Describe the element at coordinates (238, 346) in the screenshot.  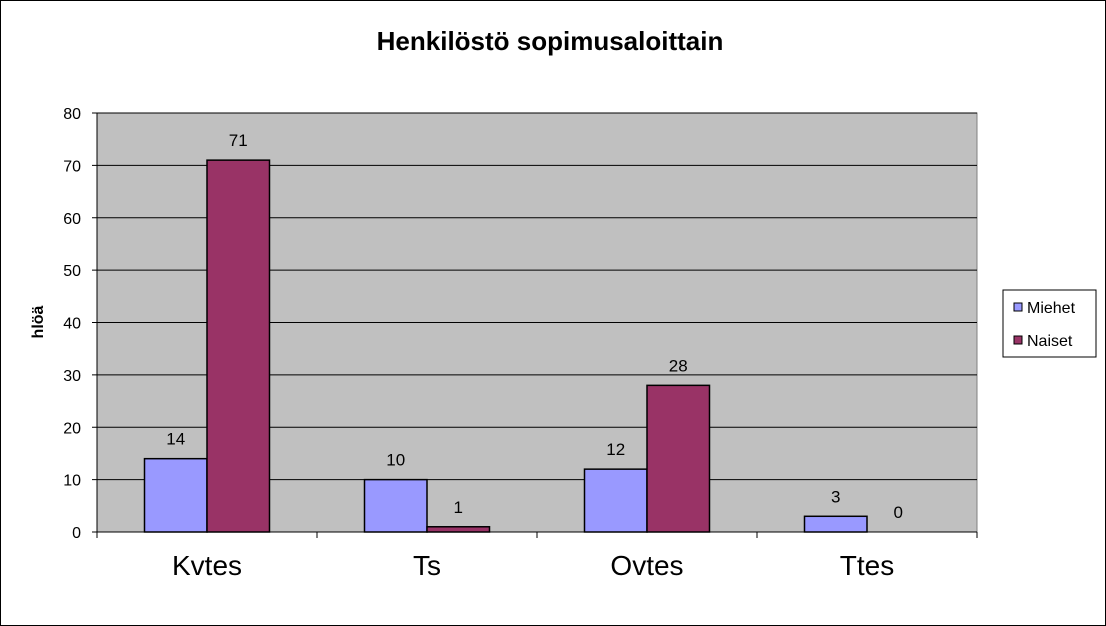
I see `bar-naiset-kvtes` at that location.